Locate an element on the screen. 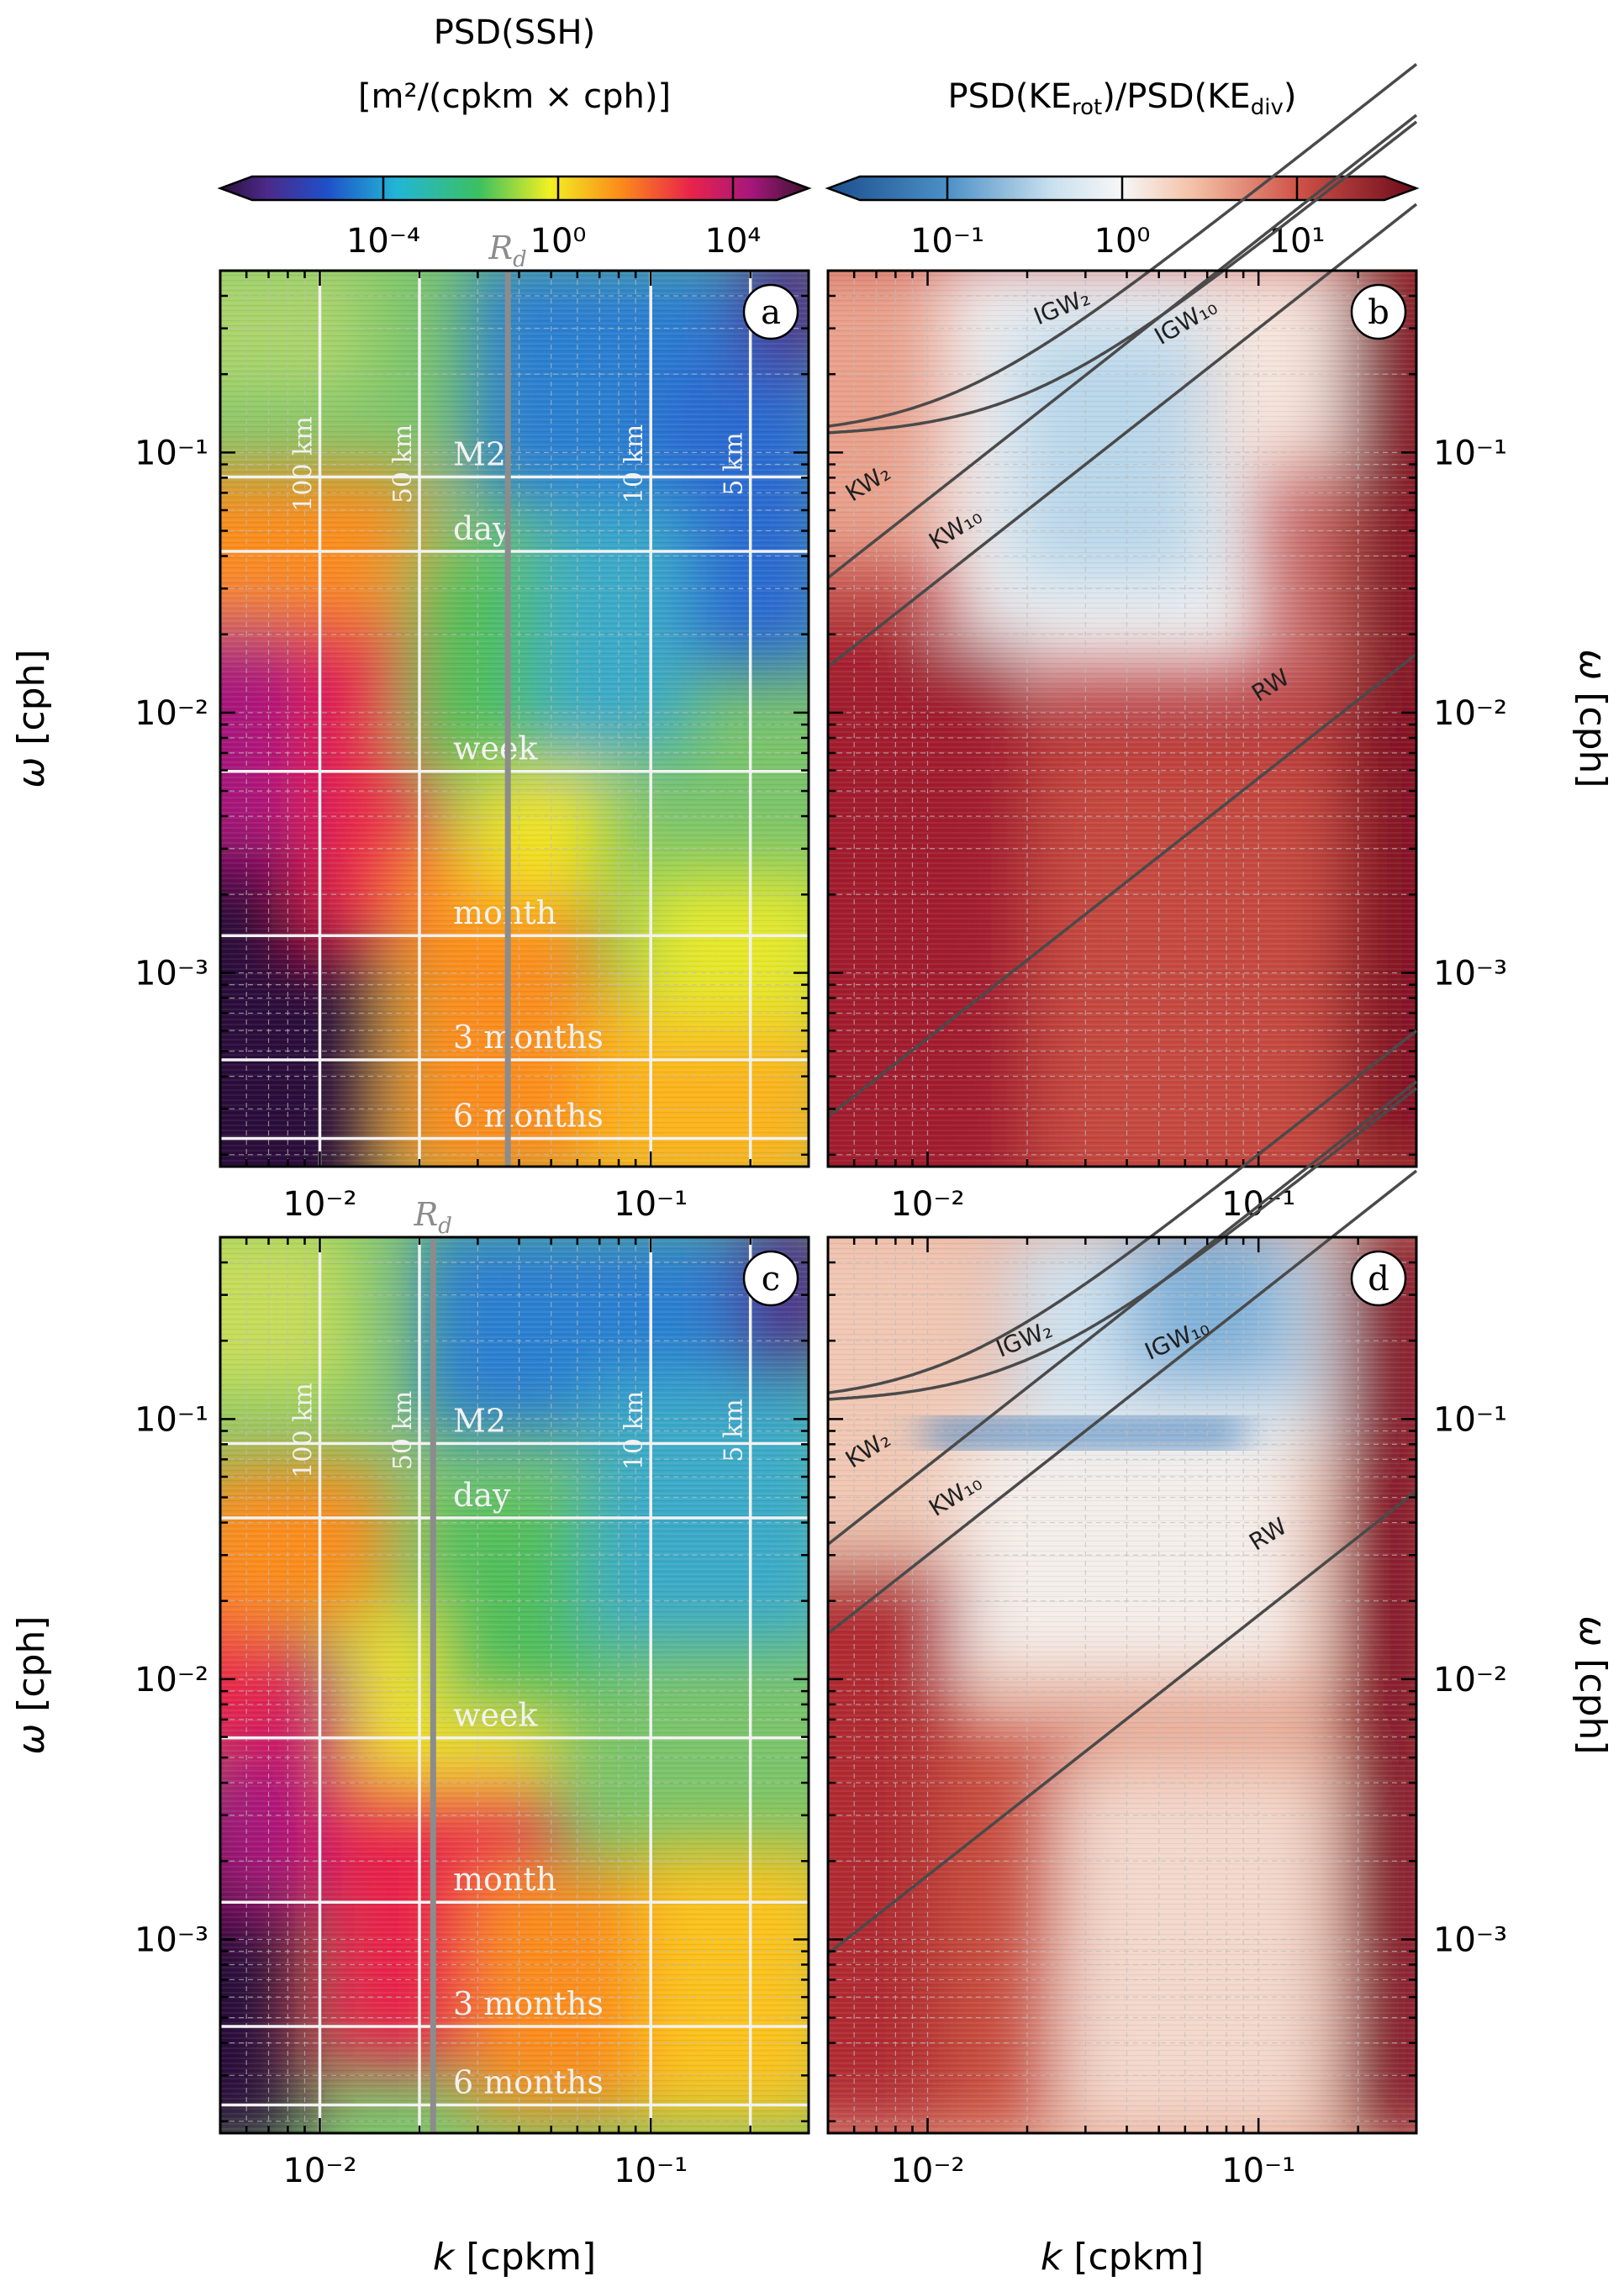 The height and width of the screenshot is (2292, 1624). colorbar-tick-label: 10¹ is located at coordinates (1297, 241).